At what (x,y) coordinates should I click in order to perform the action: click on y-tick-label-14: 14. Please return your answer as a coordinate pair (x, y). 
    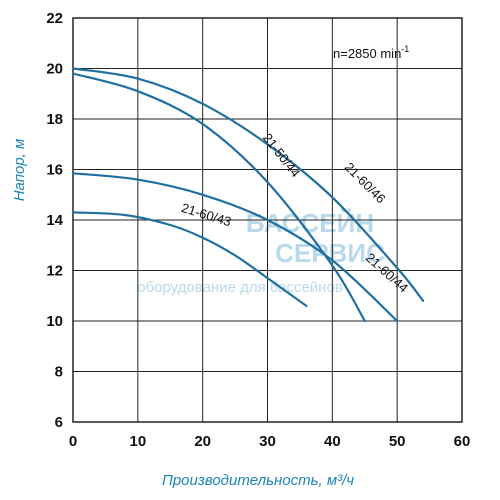
    Looking at the image, I should click on (54, 220).